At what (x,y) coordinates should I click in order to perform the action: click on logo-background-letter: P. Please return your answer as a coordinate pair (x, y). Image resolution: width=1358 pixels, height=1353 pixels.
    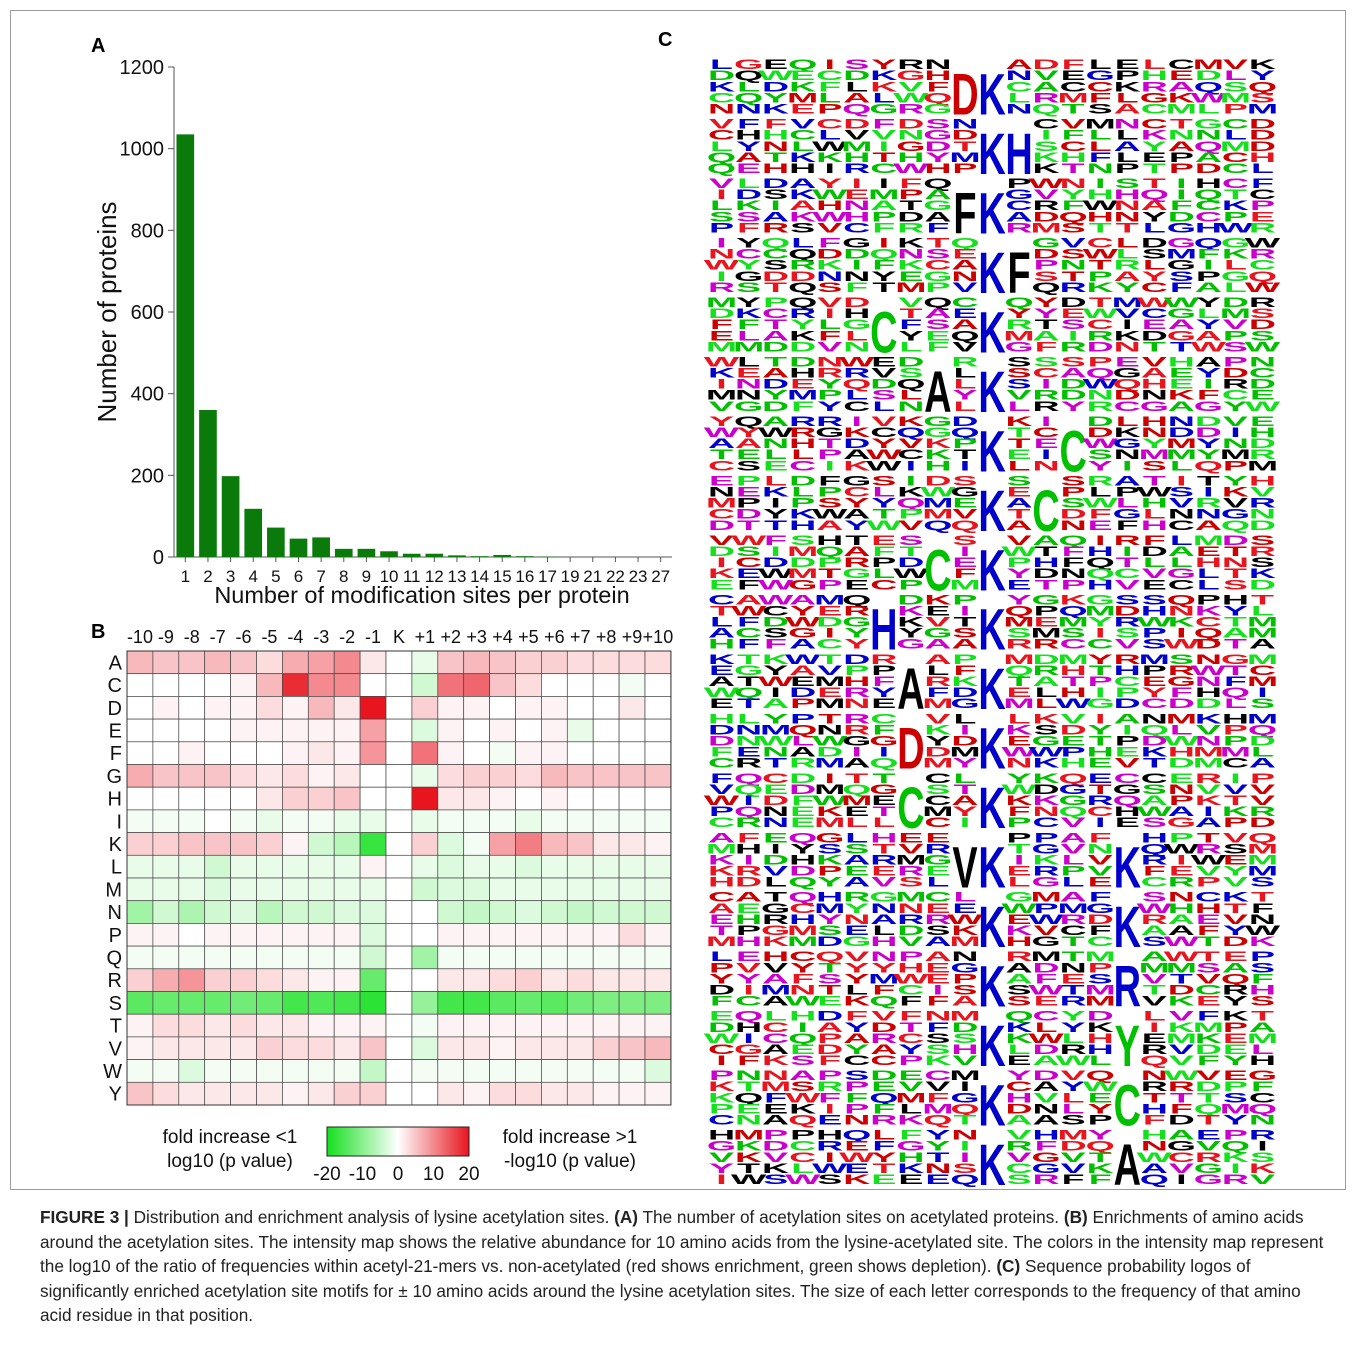
    Looking at the image, I should click on (964, 168).